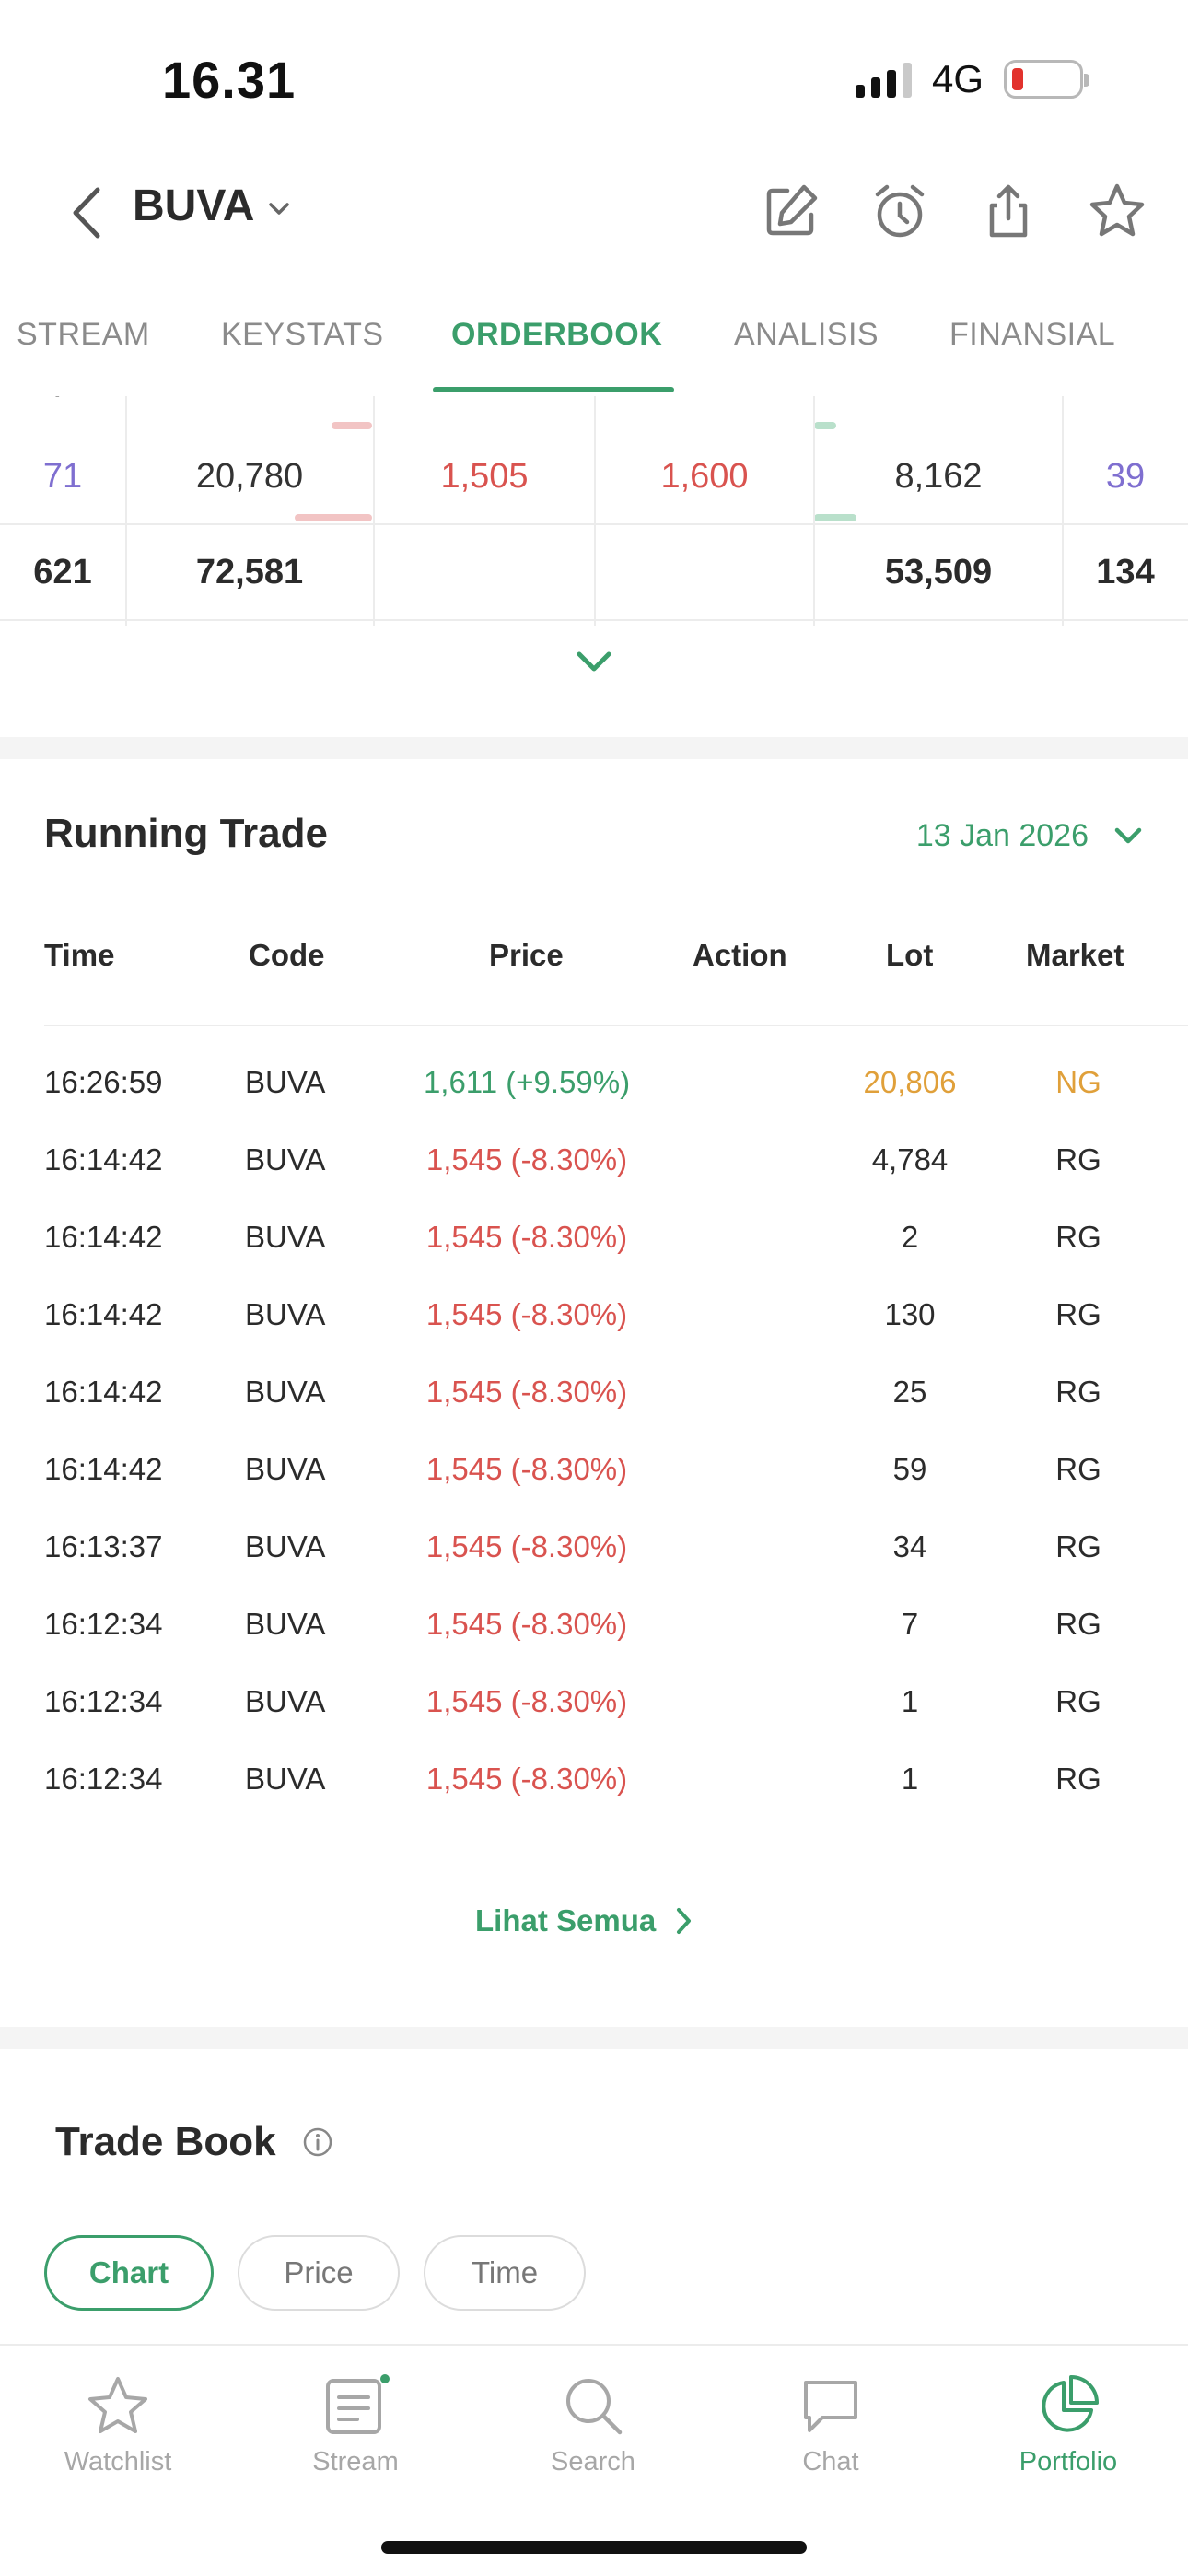  Describe the element at coordinates (594, 1085) in the screenshot. I see `table-row: 16:26:59 BUVA 1,611 (+9.59%) 20,806 NG` at that location.